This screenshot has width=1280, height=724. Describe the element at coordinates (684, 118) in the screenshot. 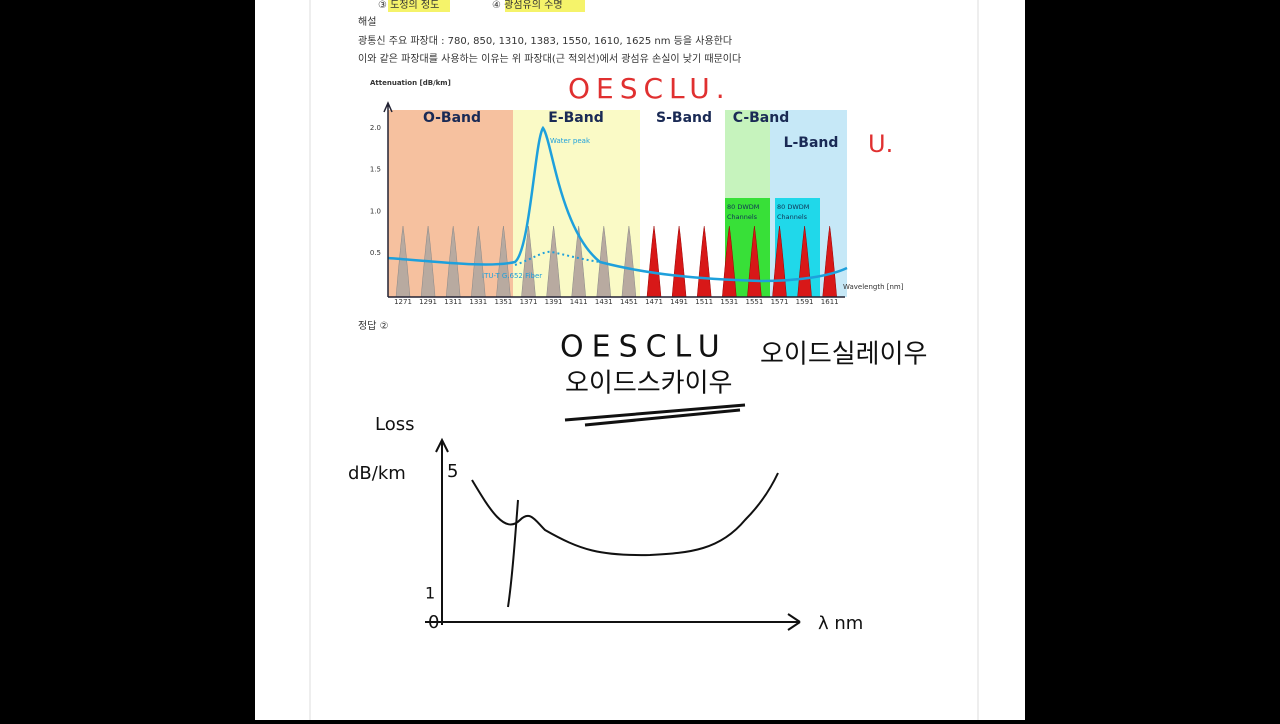

I see `band-label: S-Band` at that location.